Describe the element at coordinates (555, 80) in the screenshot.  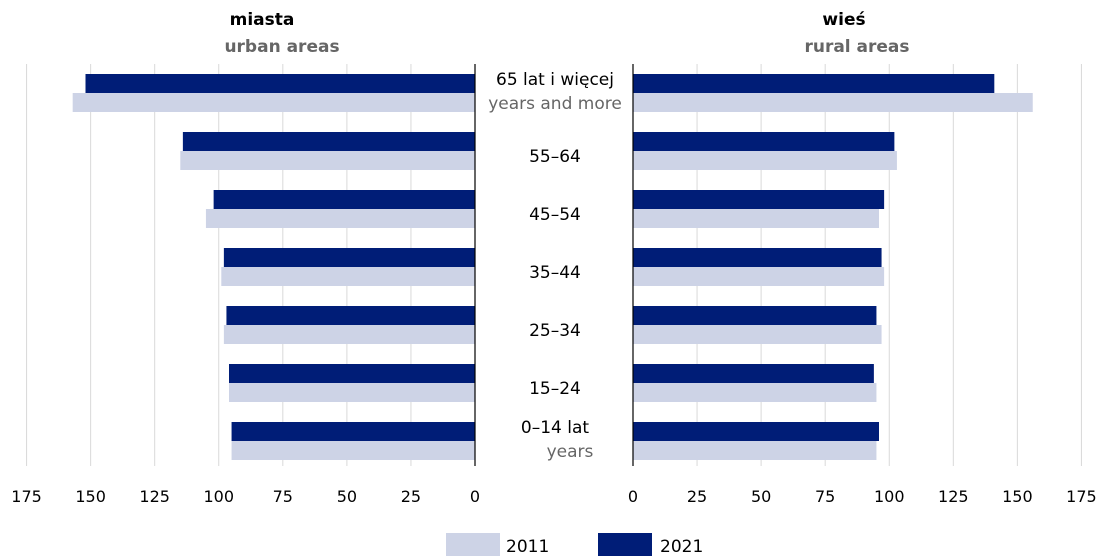
I see `category-label: 65 lat i więcej` at that location.